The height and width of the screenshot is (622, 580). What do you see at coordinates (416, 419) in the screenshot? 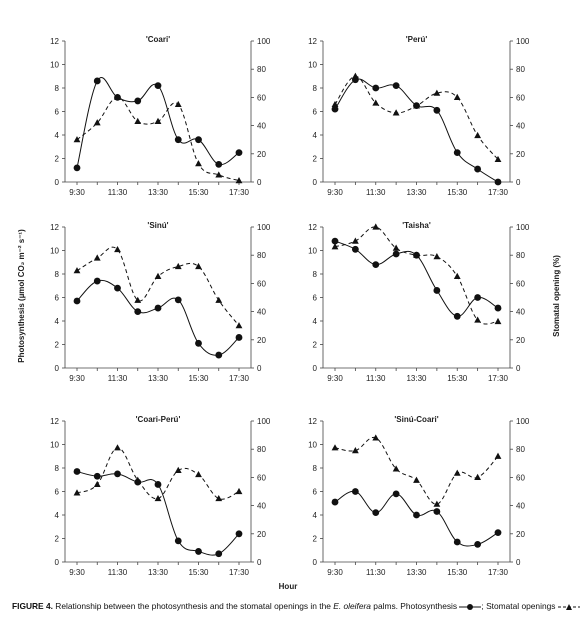
I see `panel-title: 'Sinú-Coari'` at bounding box center [416, 419].